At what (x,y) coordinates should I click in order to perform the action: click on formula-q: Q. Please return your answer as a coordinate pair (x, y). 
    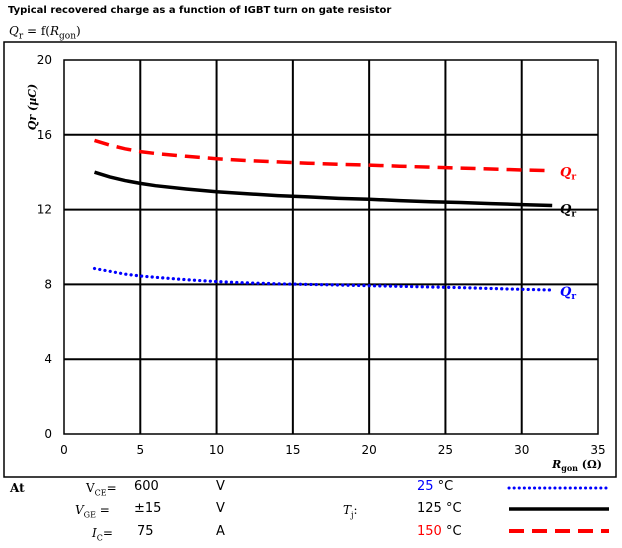
    Looking at the image, I should click on (14, 31).